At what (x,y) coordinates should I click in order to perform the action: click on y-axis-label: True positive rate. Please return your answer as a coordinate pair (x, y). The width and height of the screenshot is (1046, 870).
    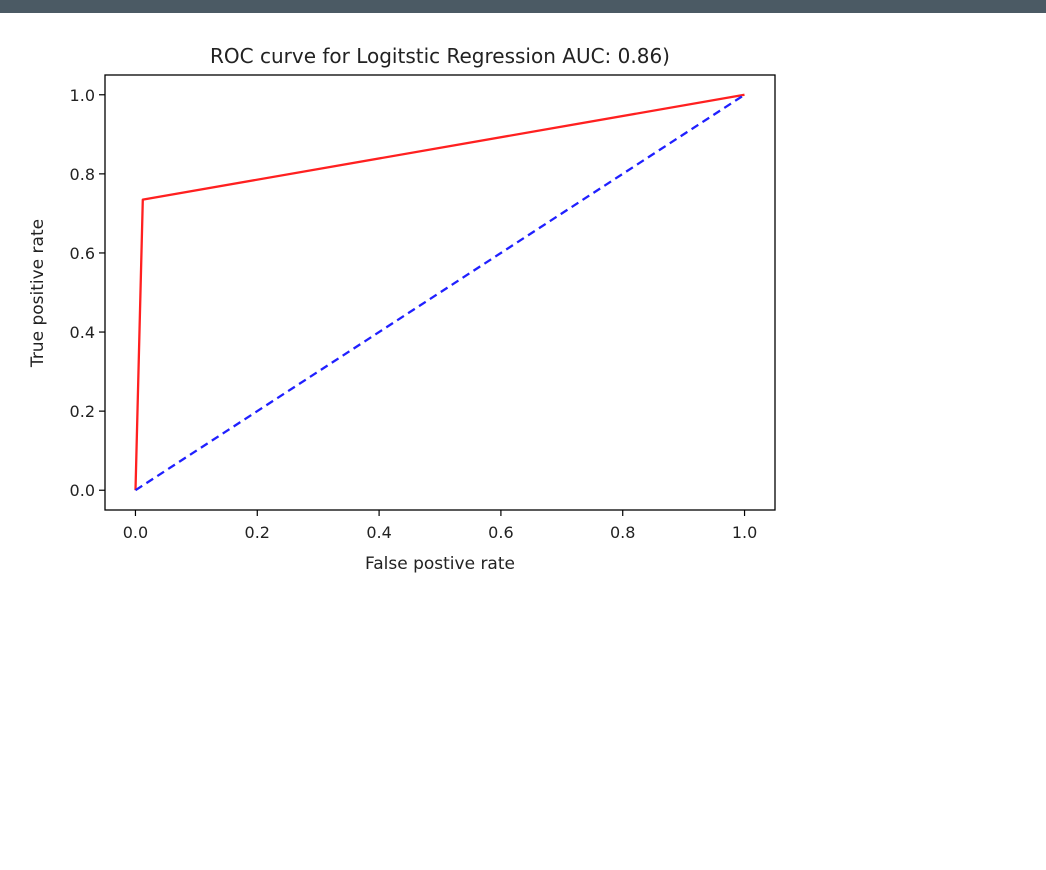
    Looking at the image, I should click on (38, 293).